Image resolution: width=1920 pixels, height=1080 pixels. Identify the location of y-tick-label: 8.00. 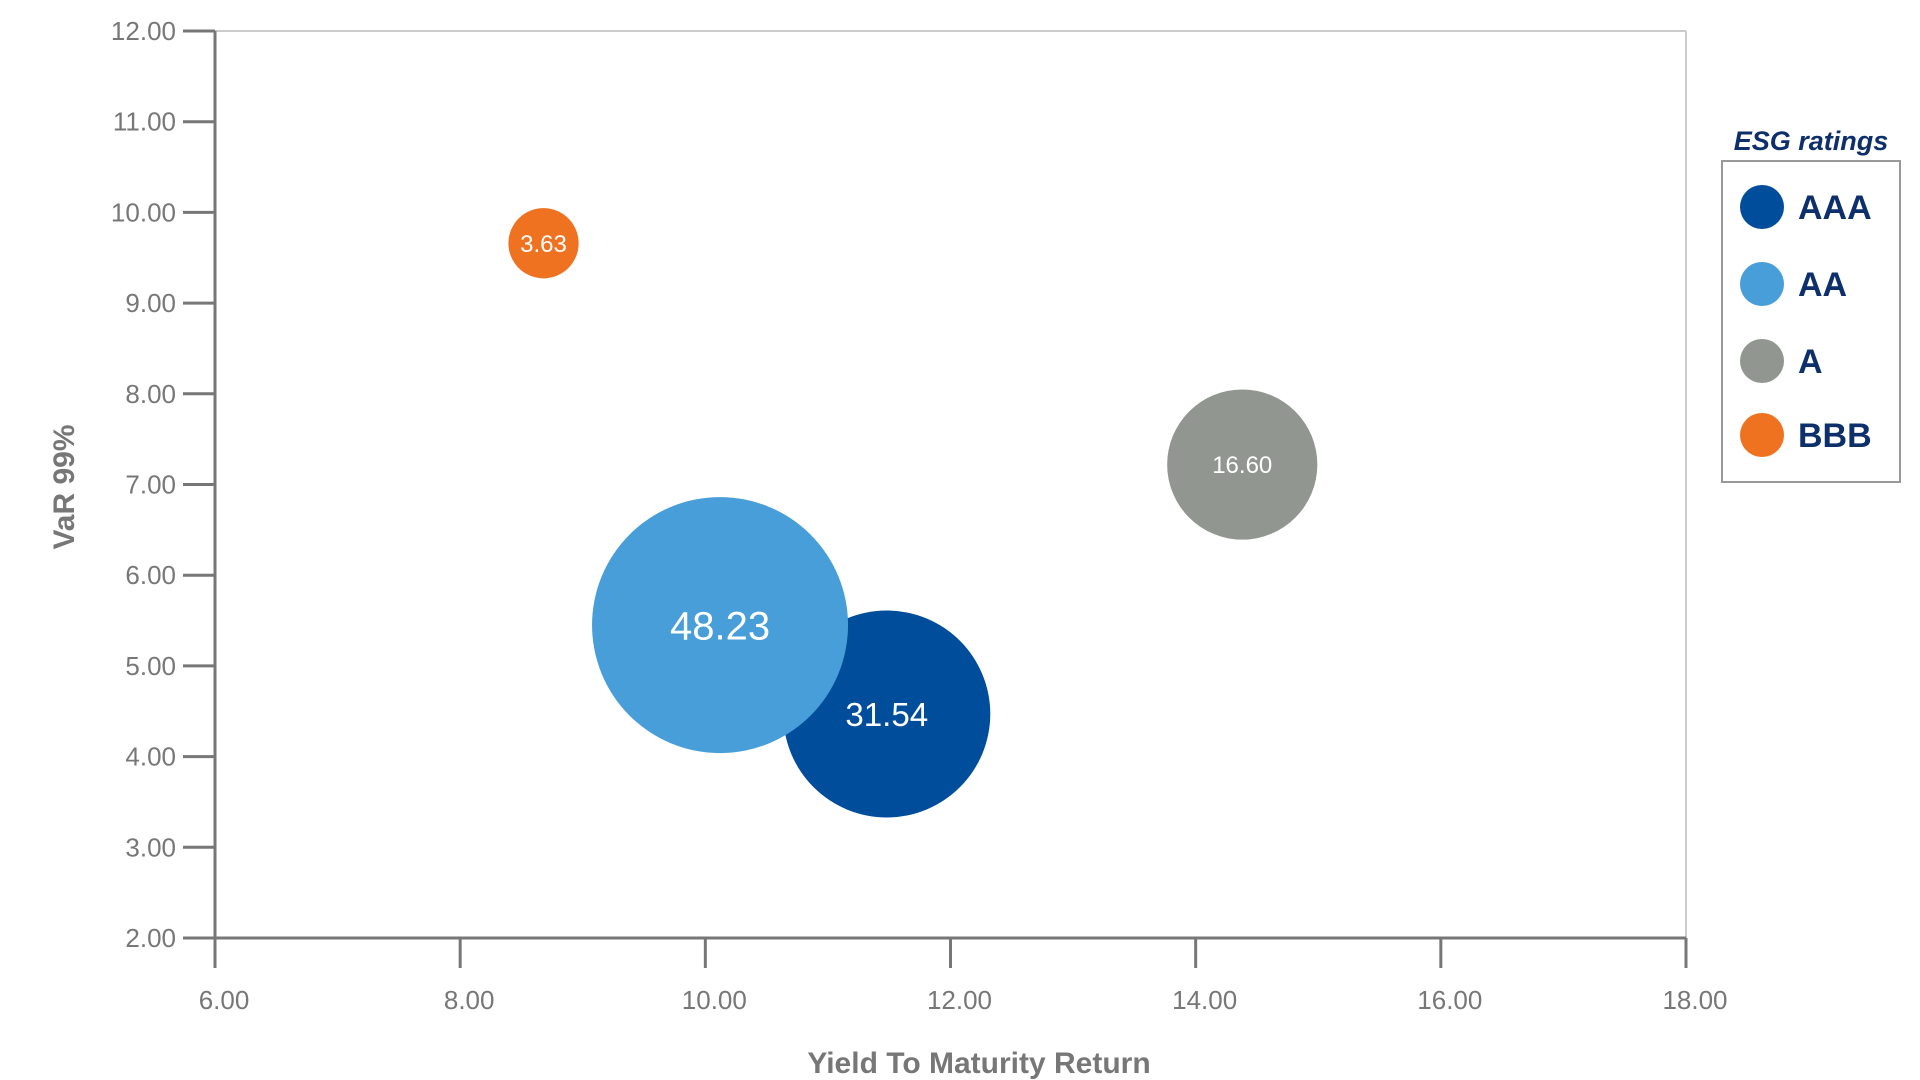
(150, 394).